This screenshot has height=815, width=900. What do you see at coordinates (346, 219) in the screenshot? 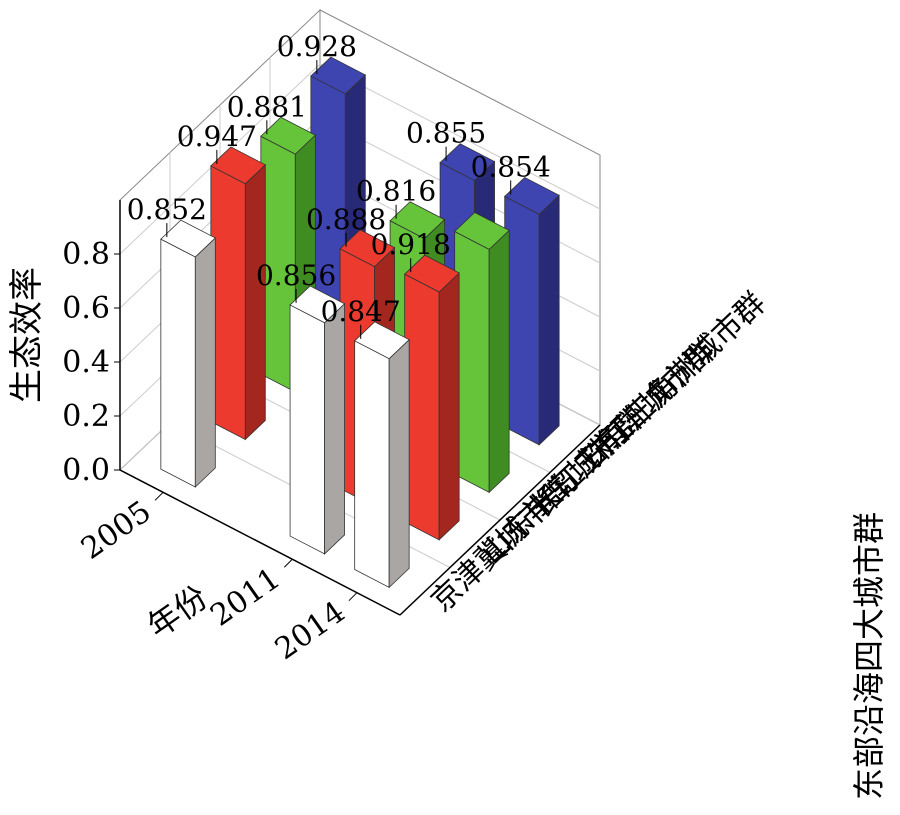
I see `value-label: 0.888` at bounding box center [346, 219].